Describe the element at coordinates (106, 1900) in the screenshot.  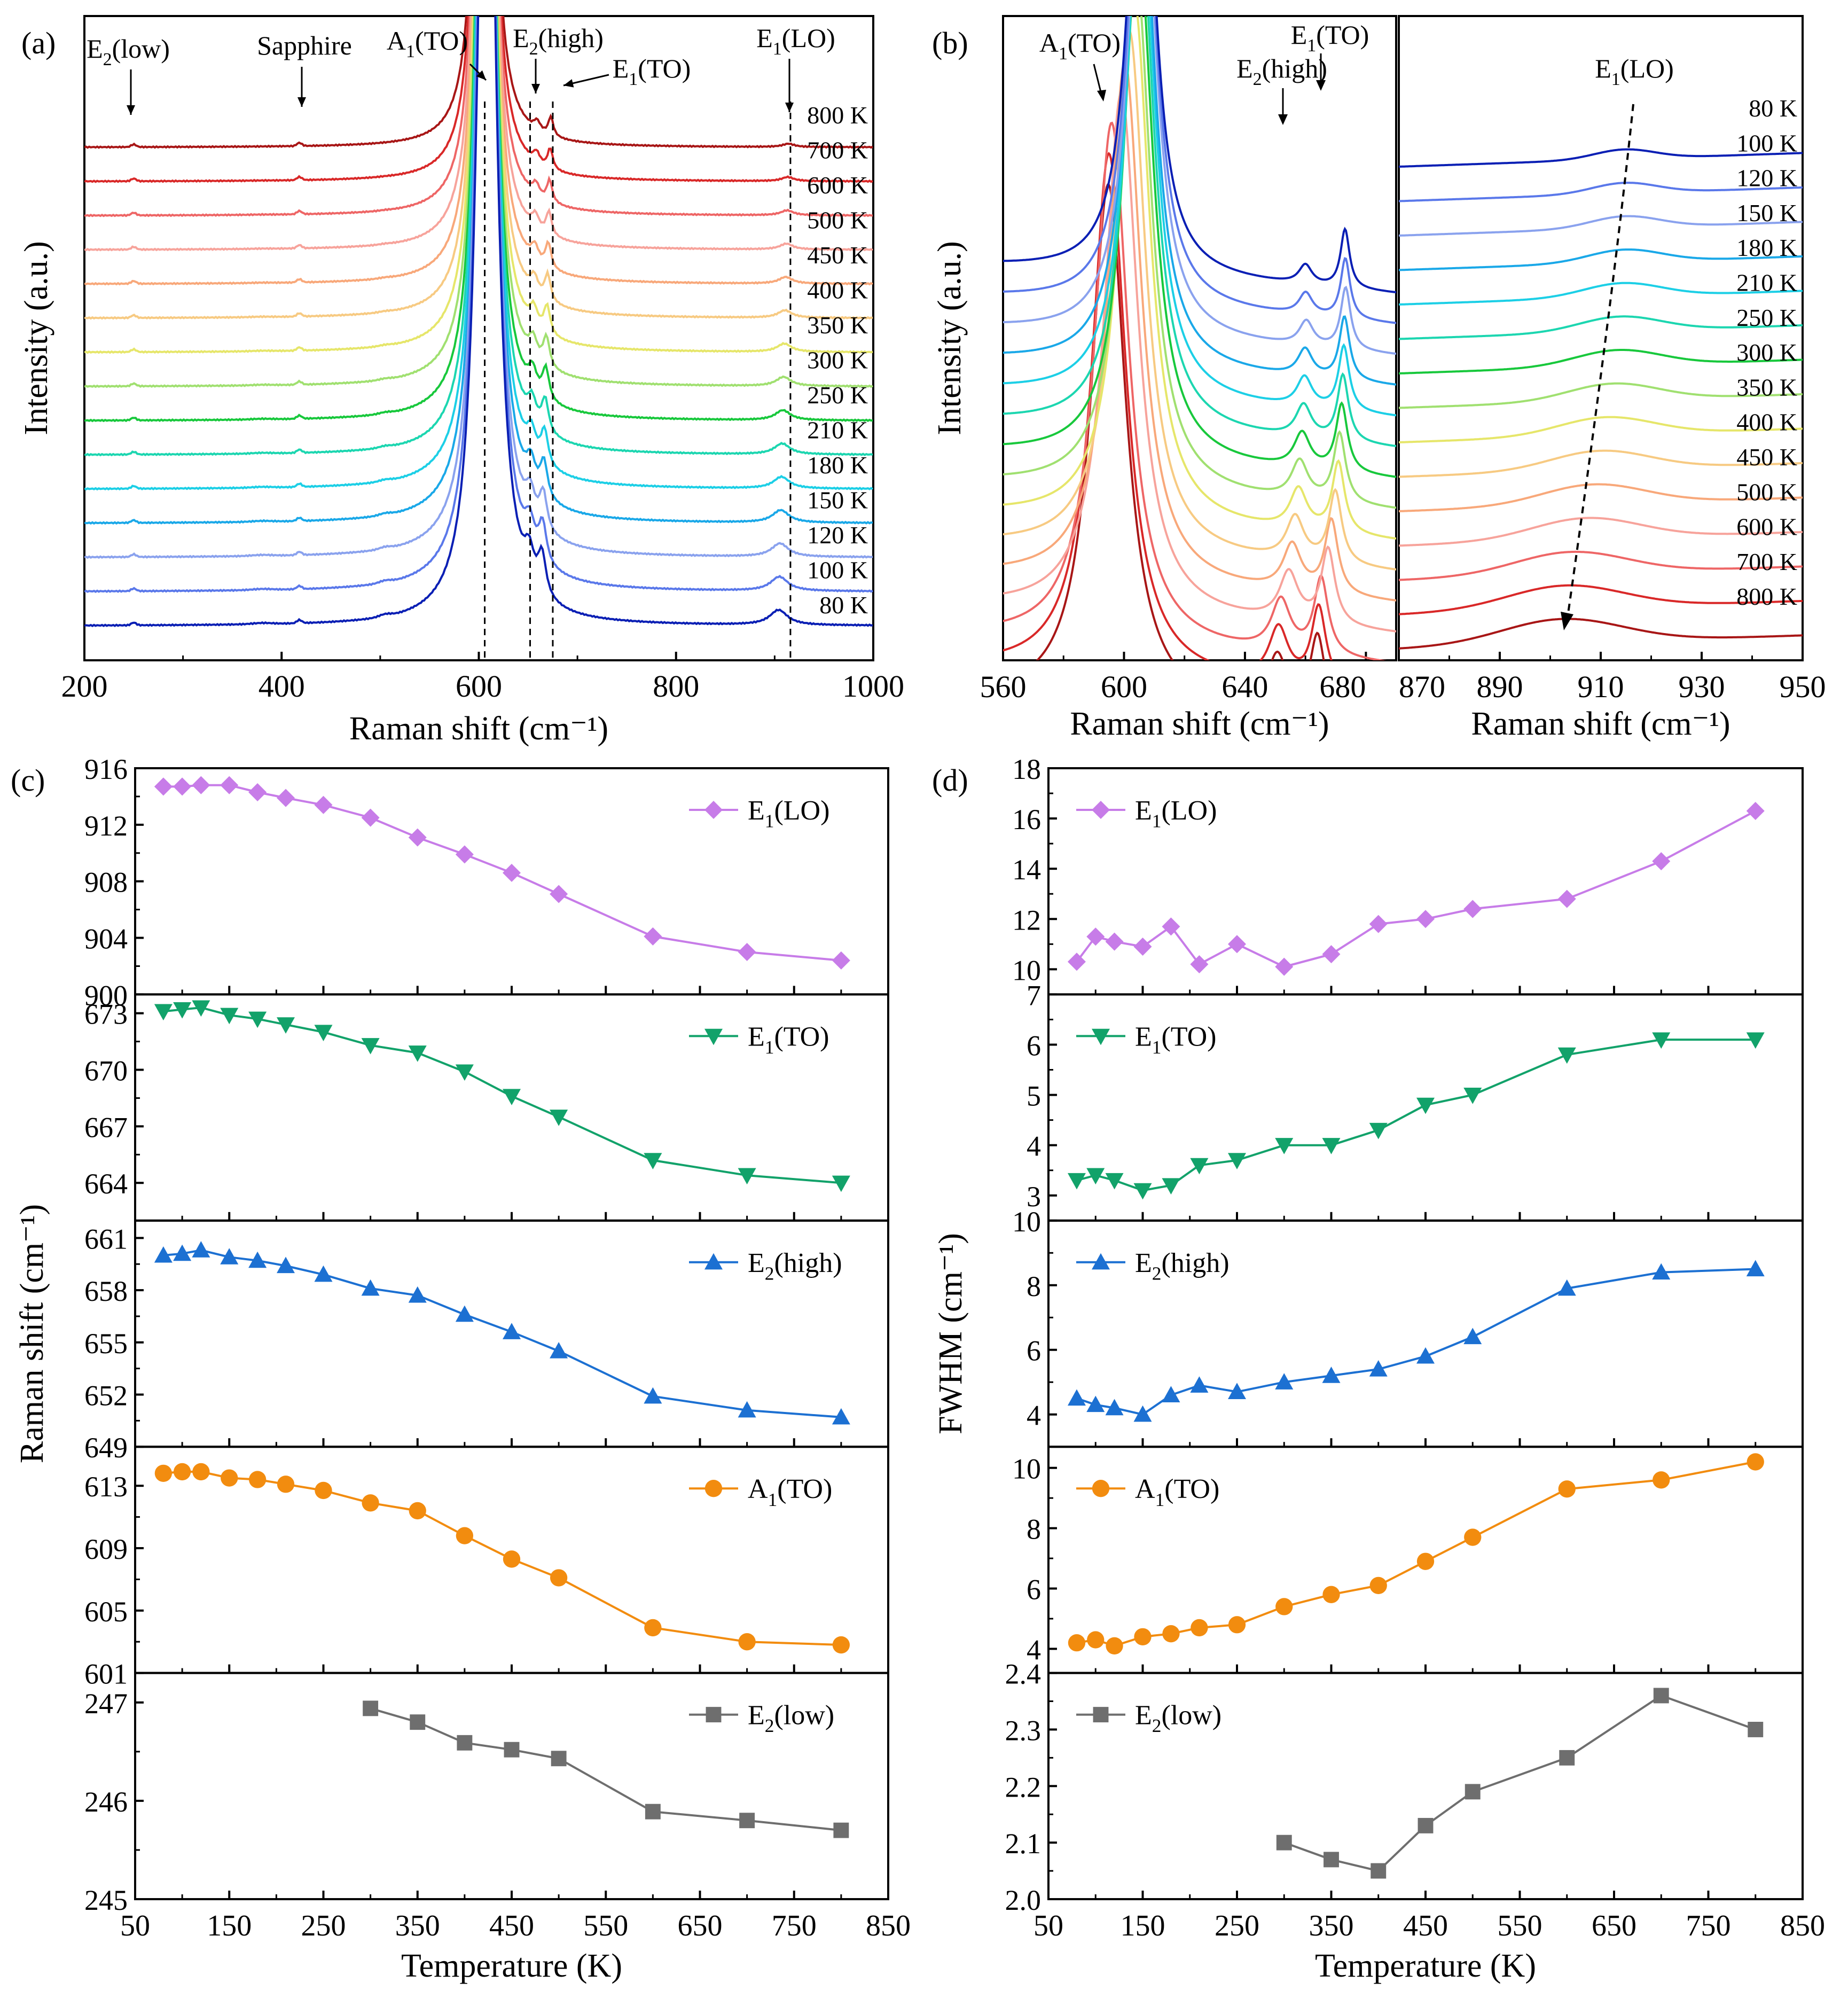
I see `subplot-ytick-label: 245` at that location.